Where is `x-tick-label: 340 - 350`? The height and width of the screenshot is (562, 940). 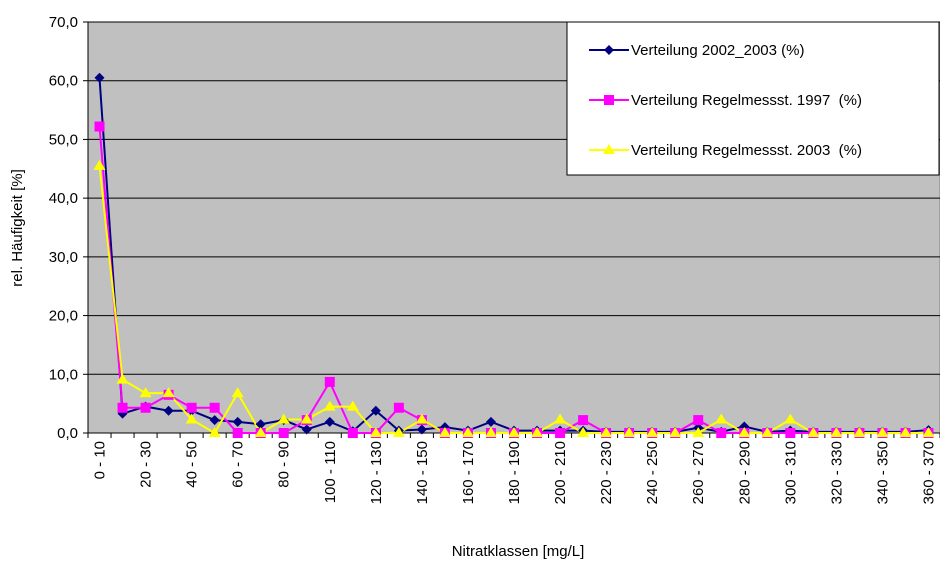
x-tick-label: 340 - 350 is located at coordinates (882, 472).